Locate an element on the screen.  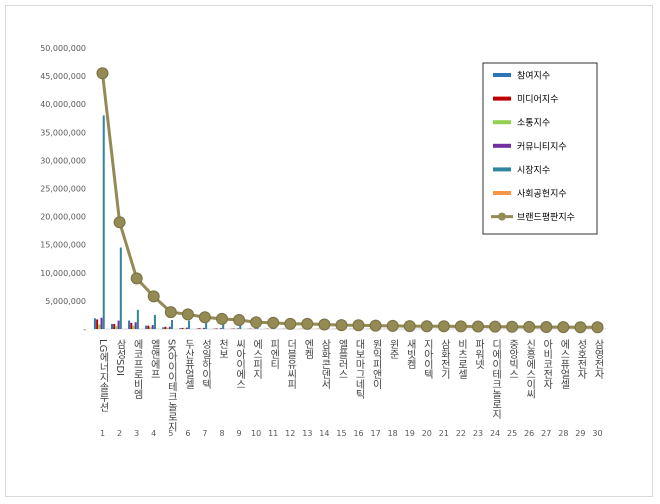
x-category-label: 삼영전자 is located at coordinates (598, 359).